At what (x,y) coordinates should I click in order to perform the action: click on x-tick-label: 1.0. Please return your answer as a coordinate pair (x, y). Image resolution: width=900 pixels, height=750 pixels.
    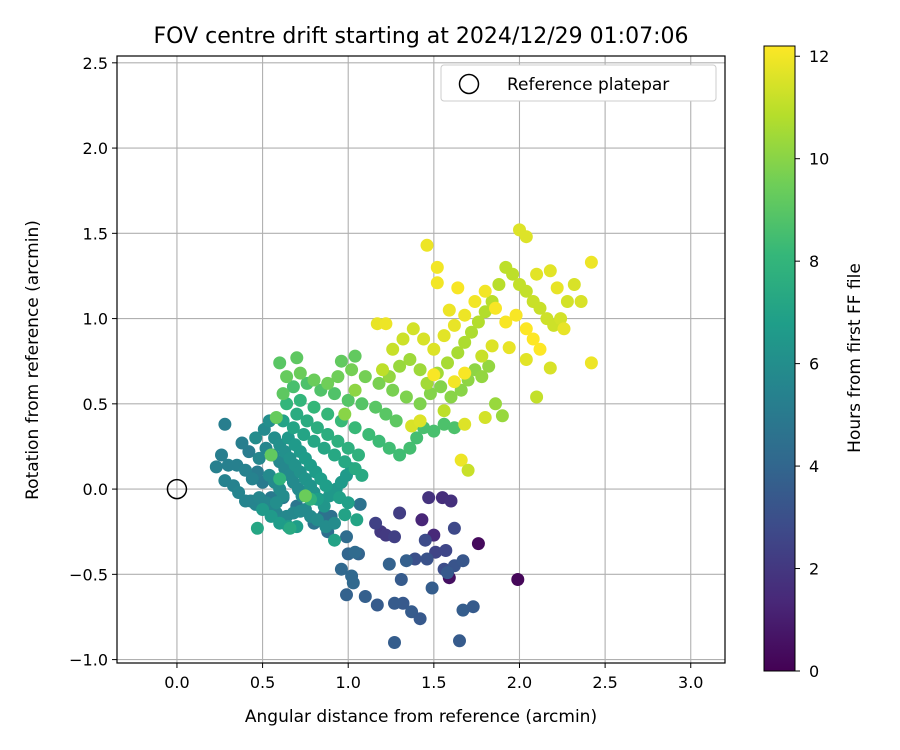
    Looking at the image, I should click on (347, 682).